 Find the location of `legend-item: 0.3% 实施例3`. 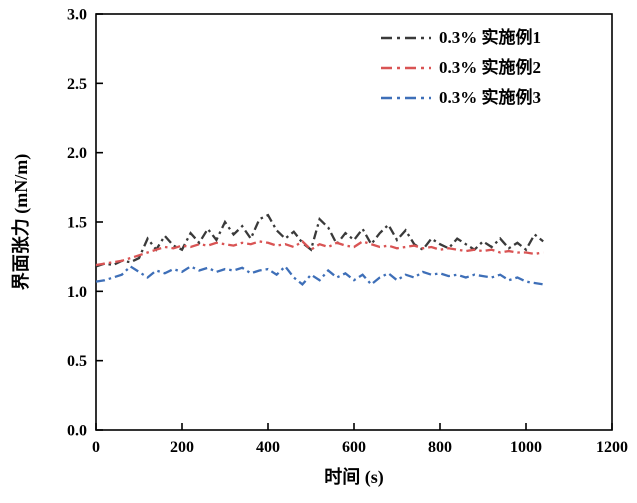

legend-item: 0.3% 实施例3 is located at coordinates (461, 97).